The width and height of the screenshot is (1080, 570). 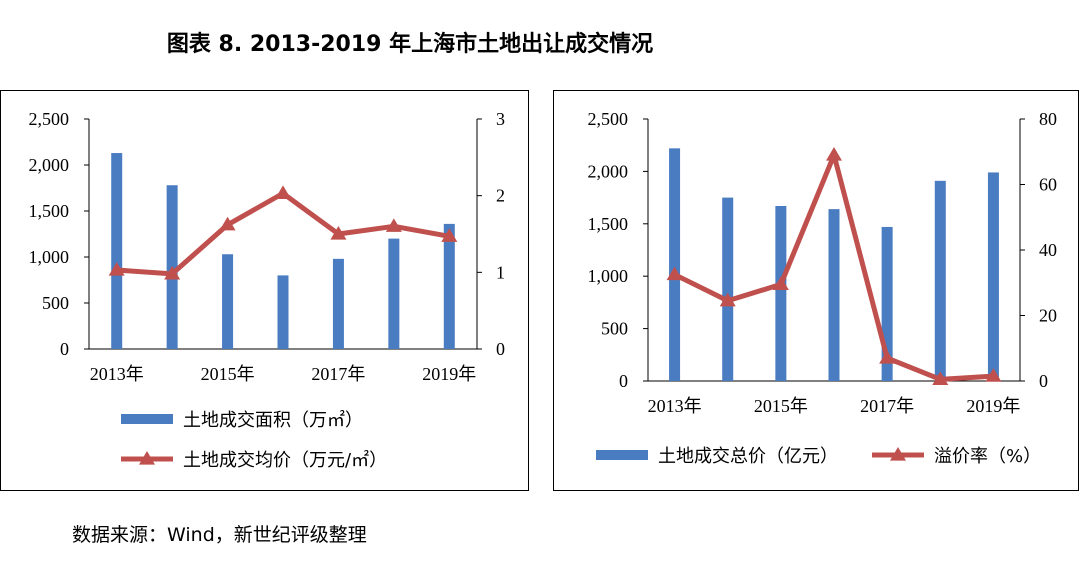 What do you see at coordinates (219, 535) in the screenshot?
I see `source-note: 数据来源：Wind，新世纪评级整理` at bounding box center [219, 535].